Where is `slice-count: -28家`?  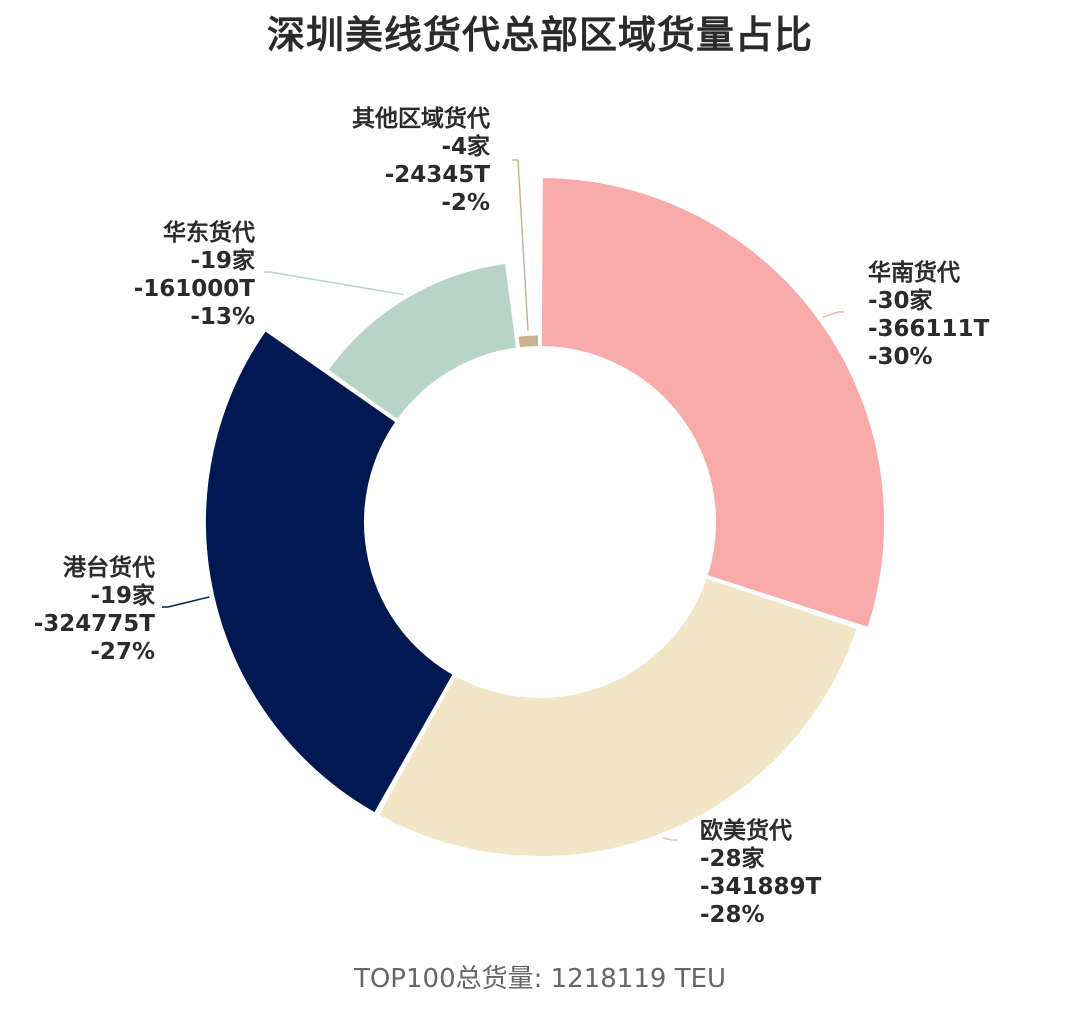 slice-count: -28家 is located at coordinates (732, 858).